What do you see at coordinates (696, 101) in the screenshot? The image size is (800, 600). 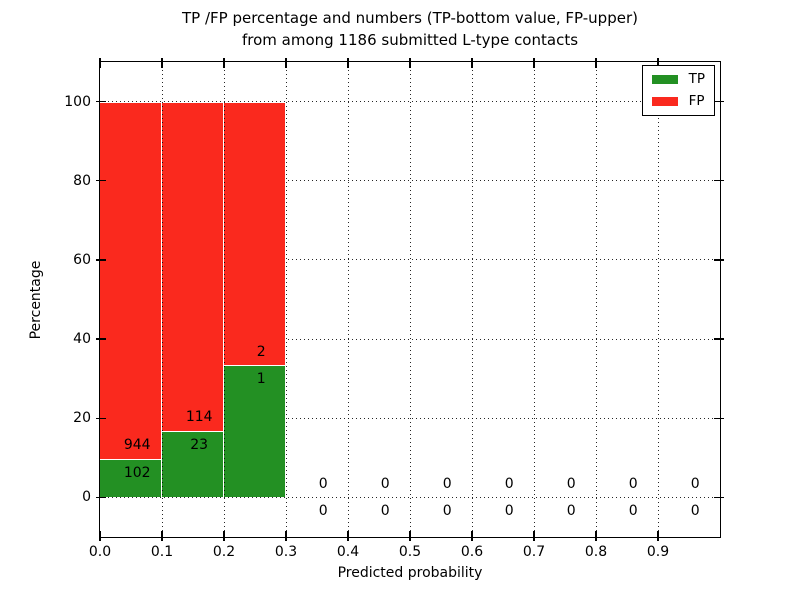 I see `legend-label-fp: FP` at bounding box center [696, 101].